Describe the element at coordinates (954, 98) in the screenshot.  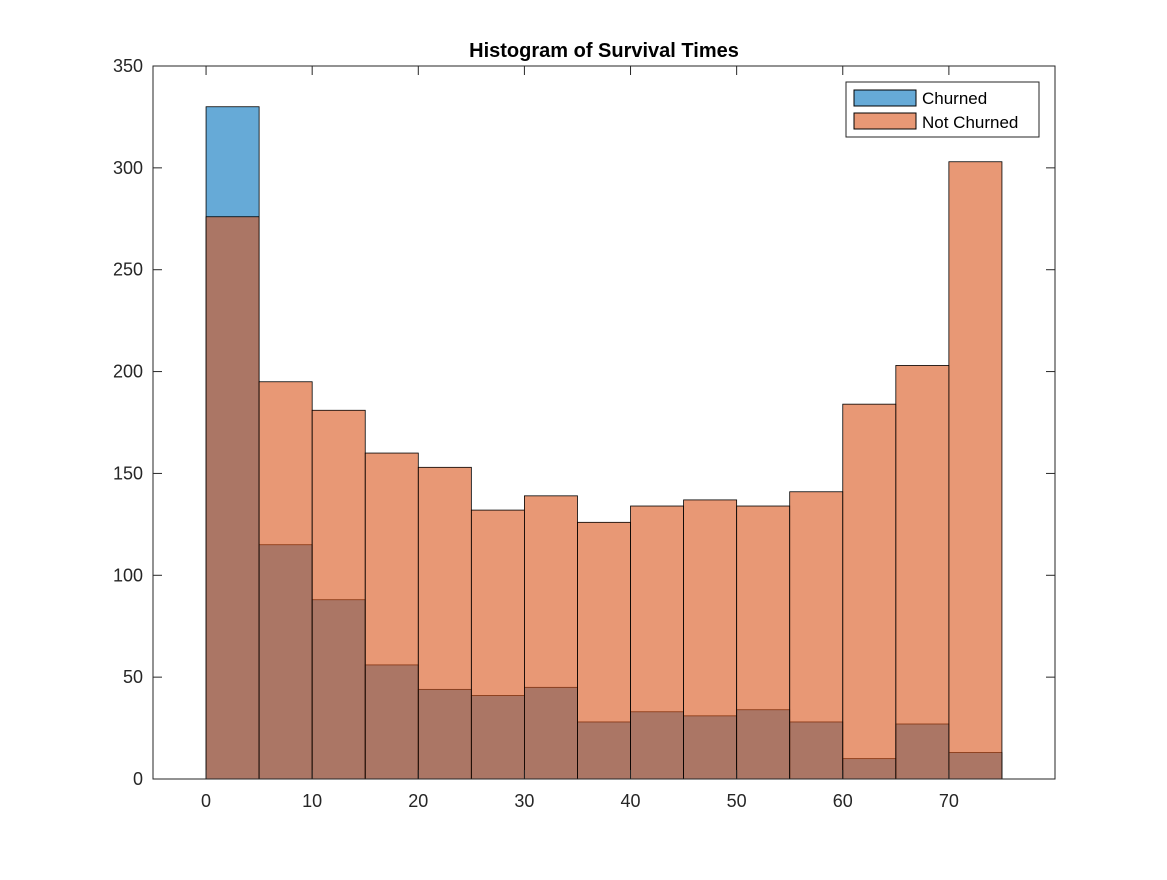
I see `legend-label-churned: Churned` at that location.